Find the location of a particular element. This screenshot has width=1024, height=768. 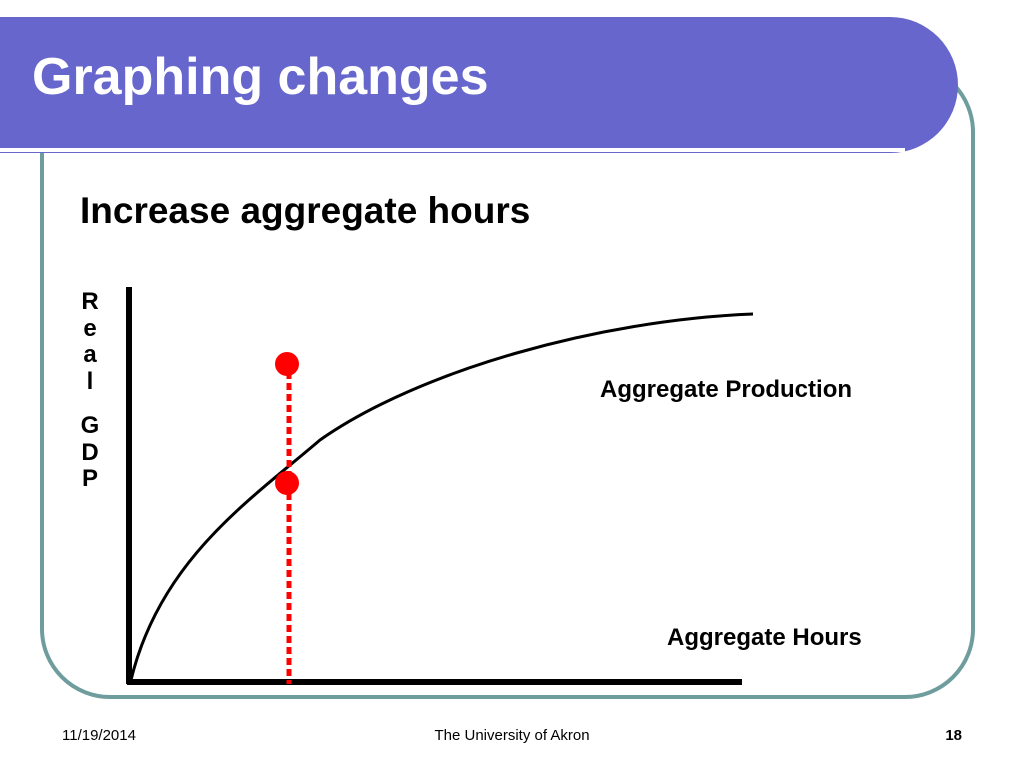

footer-organization: The University of Akron is located at coordinates (512, 735).